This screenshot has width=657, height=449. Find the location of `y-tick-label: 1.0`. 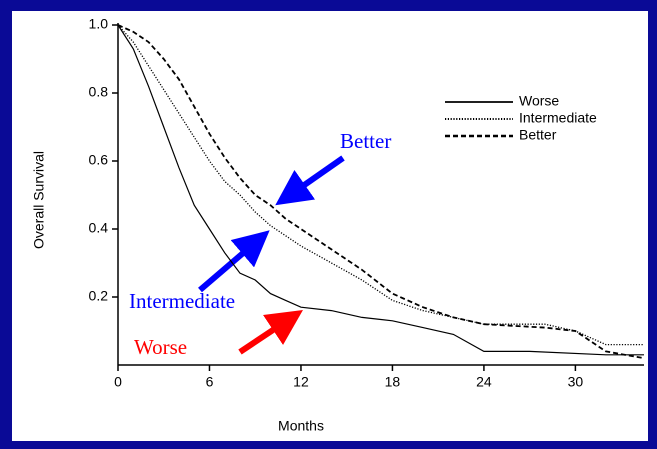

y-tick-label: 1.0 is located at coordinates (99, 24).